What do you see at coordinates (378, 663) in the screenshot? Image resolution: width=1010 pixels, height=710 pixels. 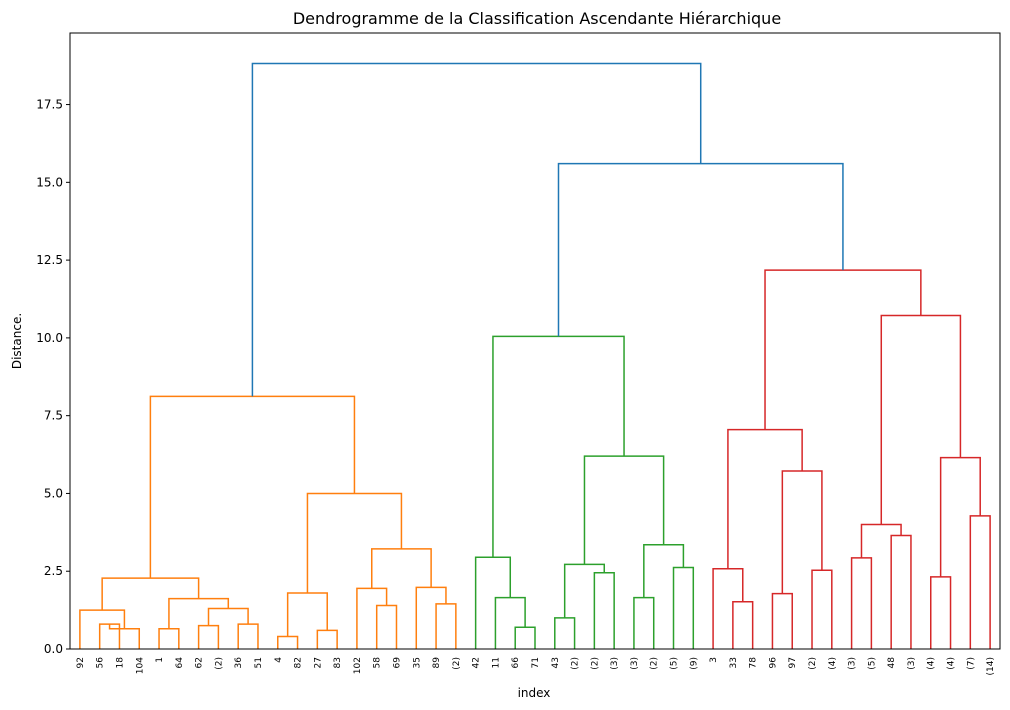 I see `x-tick-label: 58` at bounding box center [378, 663].